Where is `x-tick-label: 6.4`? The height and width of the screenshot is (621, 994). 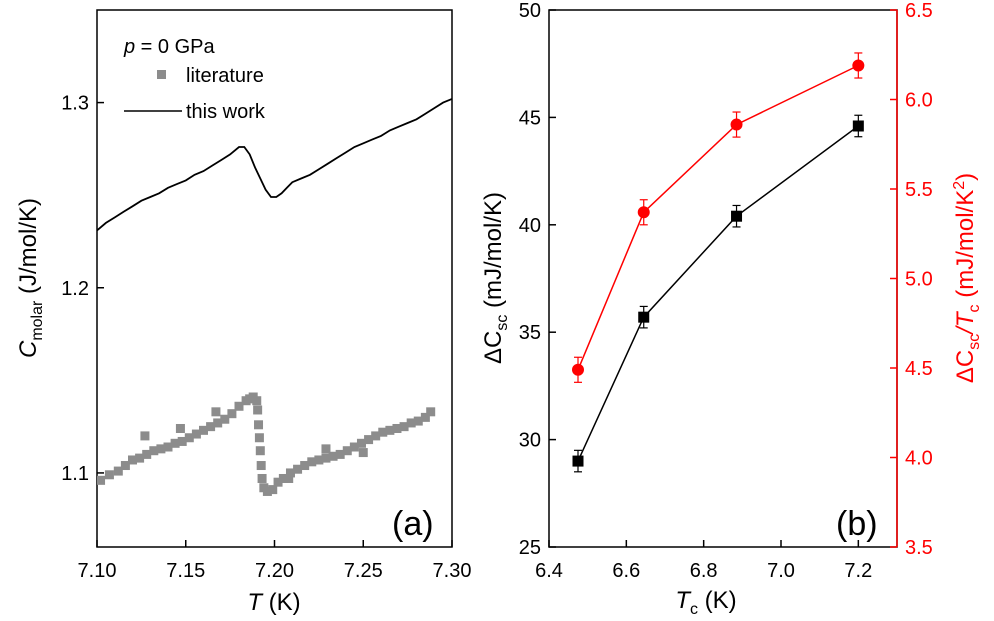
x-tick-label: 6.4 is located at coordinates (549, 571).